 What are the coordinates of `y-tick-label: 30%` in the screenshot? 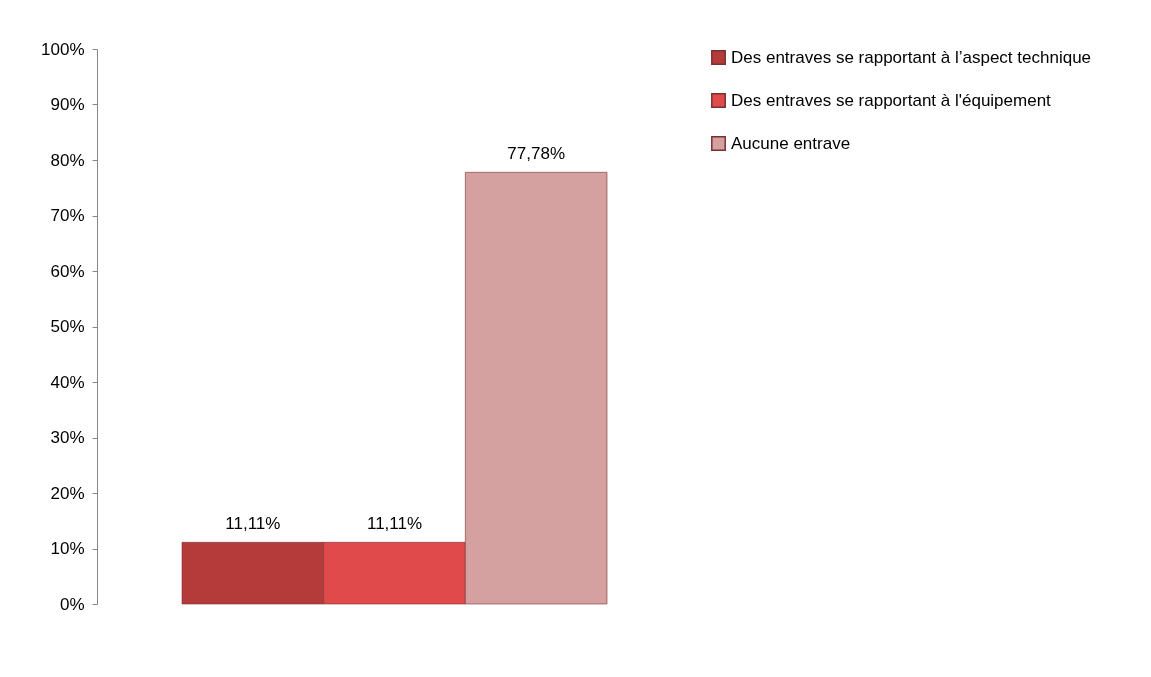 It's located at (67, 437).